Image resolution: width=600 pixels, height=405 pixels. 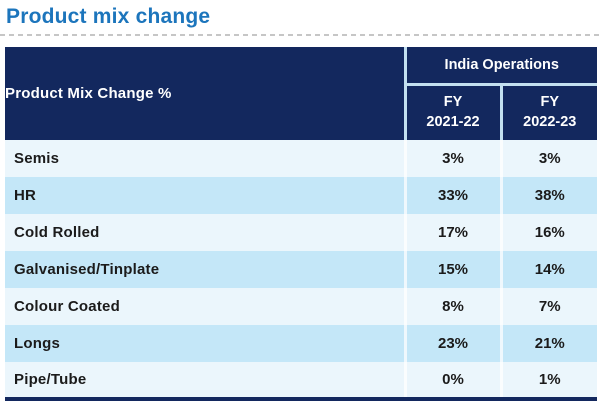 I want to click on table-row-galvanised-tinplate: Galvanised/Tinplate 15% 14%, so click(x=301, y=269).